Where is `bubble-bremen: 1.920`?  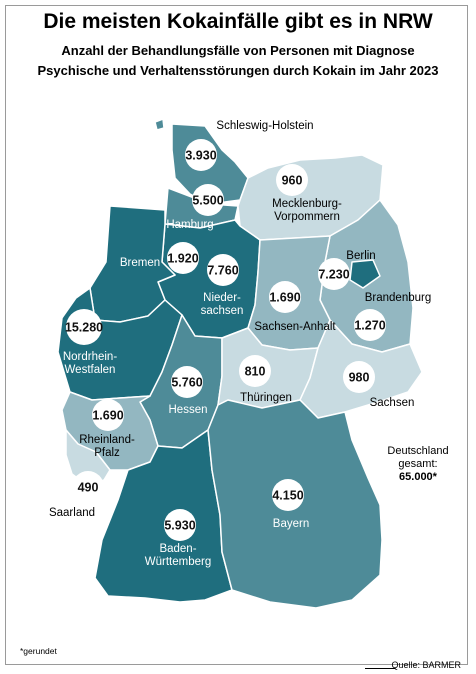 bubble-bremen: 1.920 is located at coordinates (183, 258).